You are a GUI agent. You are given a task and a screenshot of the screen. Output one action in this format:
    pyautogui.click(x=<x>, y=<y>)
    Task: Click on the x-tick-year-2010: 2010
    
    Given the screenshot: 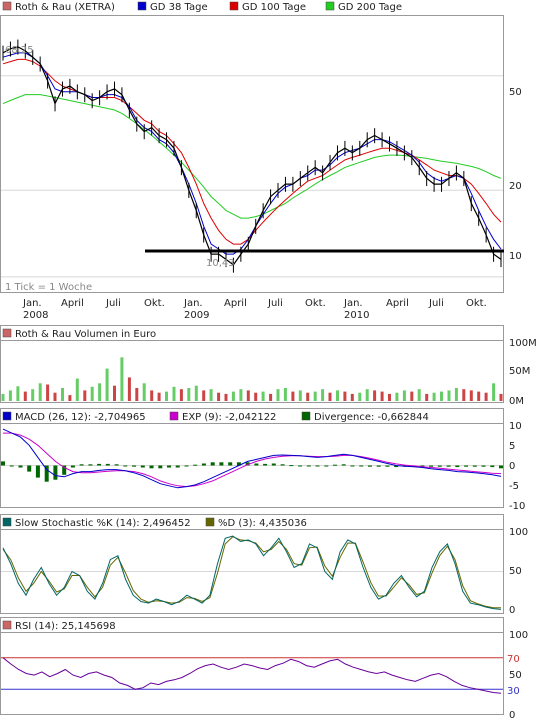 What is the action you would take?
    pyautogui.click(x=356, y=315)
    